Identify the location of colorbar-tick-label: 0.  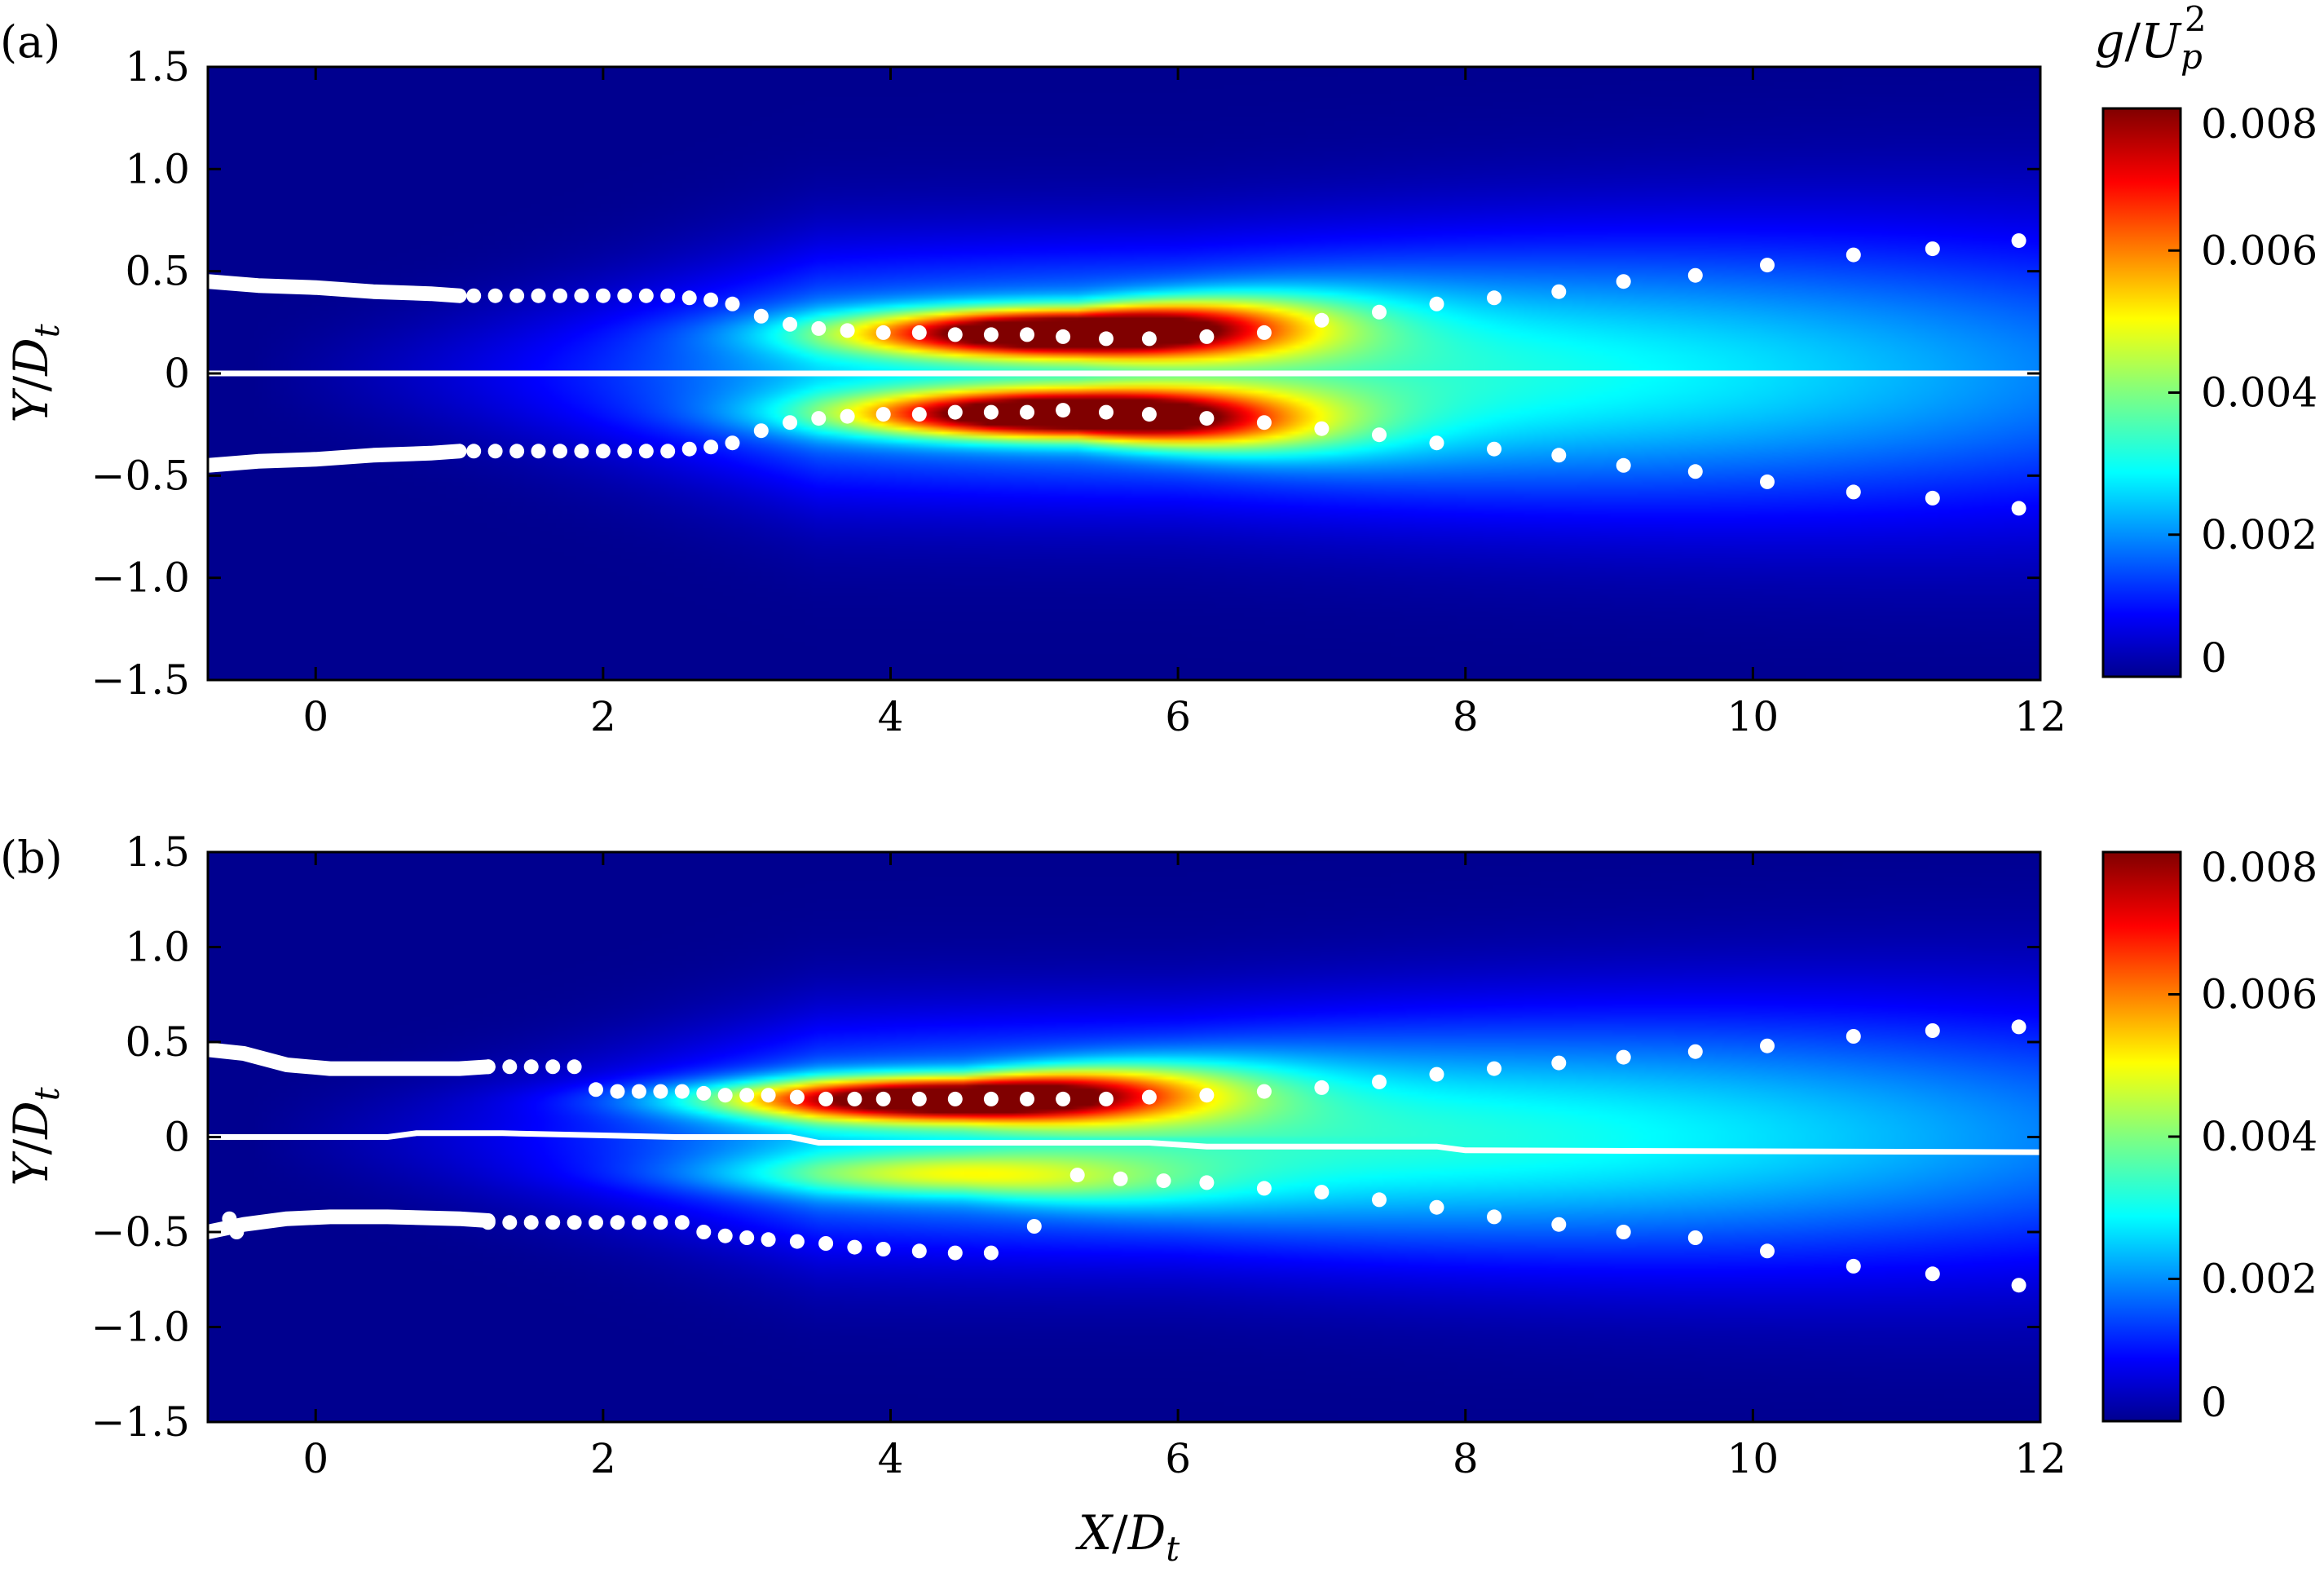
(2214, 658).